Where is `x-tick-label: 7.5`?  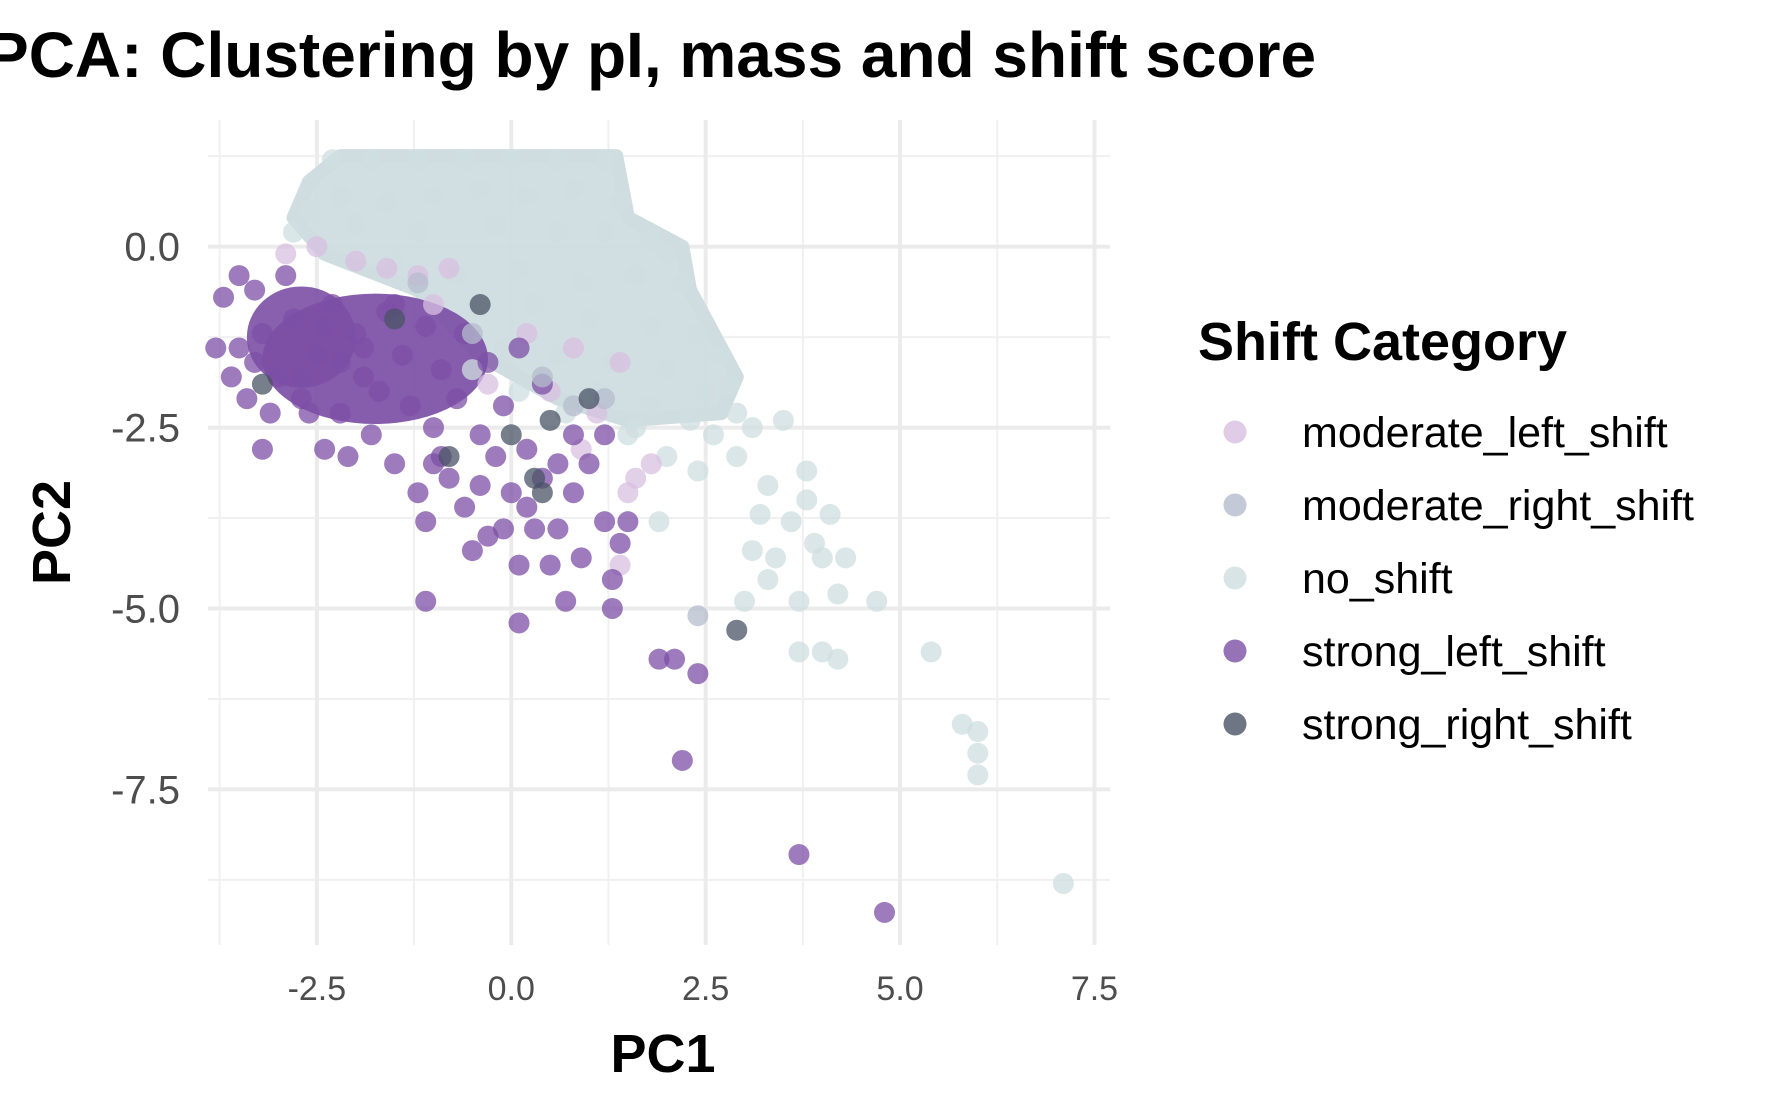 x-tick-label: 7.5 is located at coordinates (1094, 989).